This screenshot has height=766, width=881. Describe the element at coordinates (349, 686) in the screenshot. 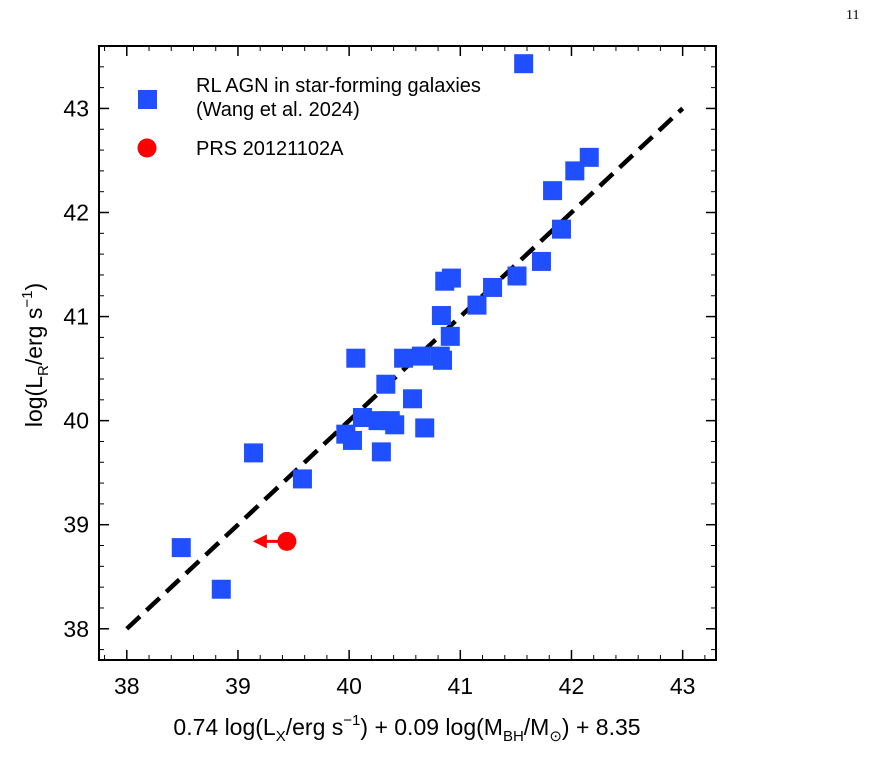

I see `x-tick-label: 40` at that location.